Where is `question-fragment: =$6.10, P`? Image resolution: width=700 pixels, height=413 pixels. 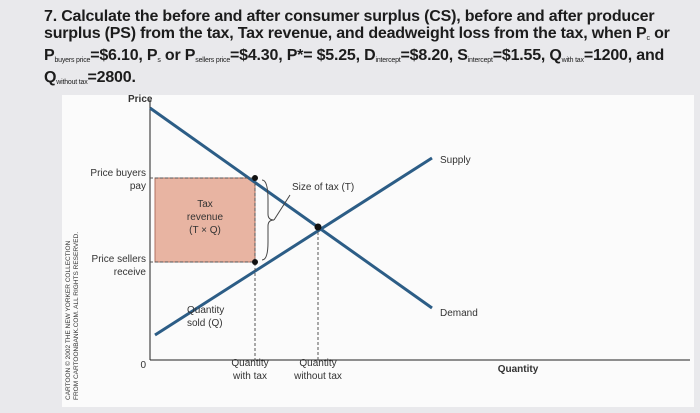 question-fragment: =$6.10, P is located at coordinates (124, 55).